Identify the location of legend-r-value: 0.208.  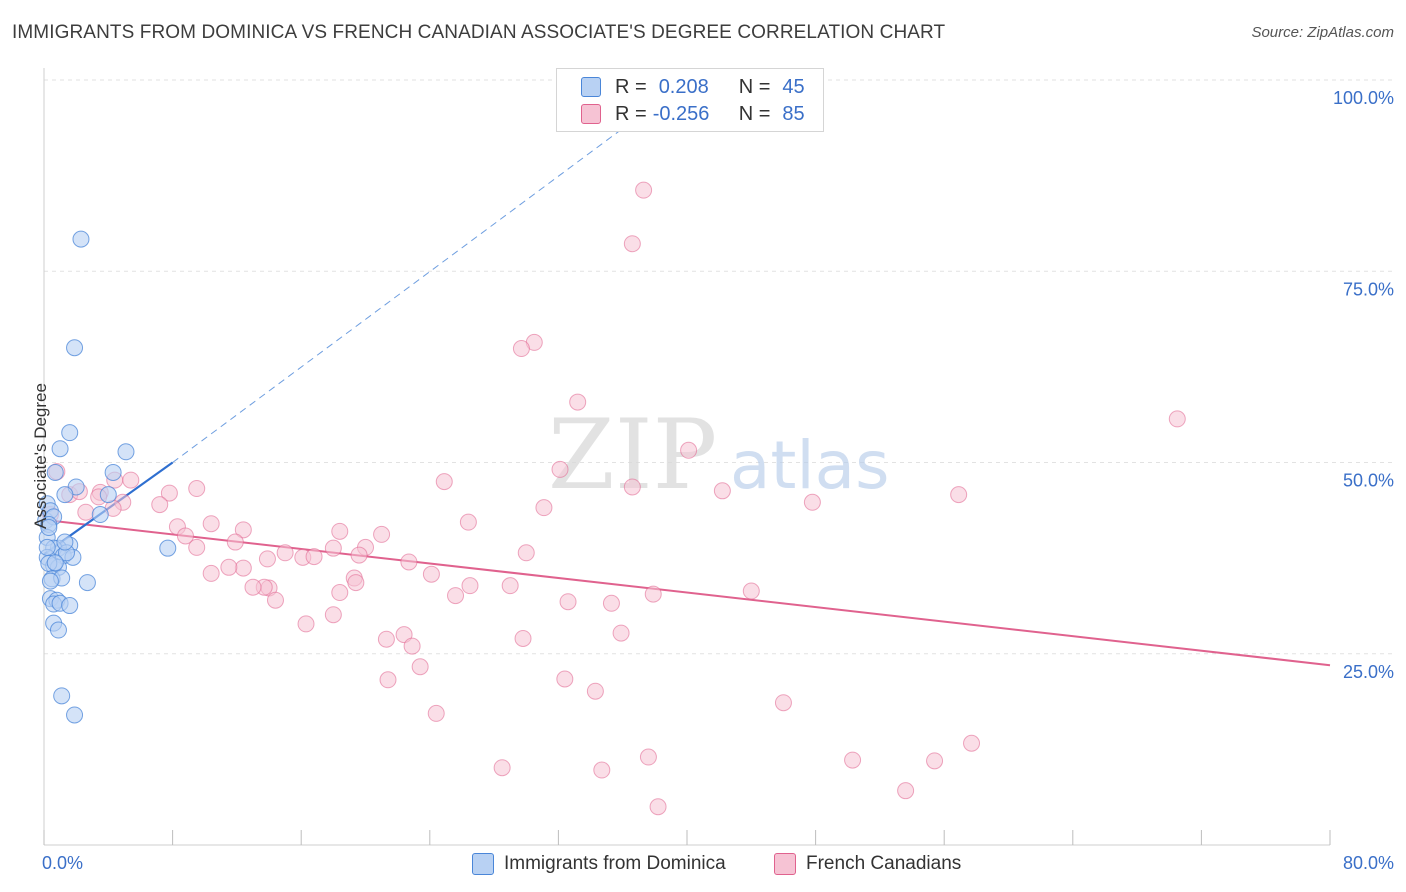
(683, 86).